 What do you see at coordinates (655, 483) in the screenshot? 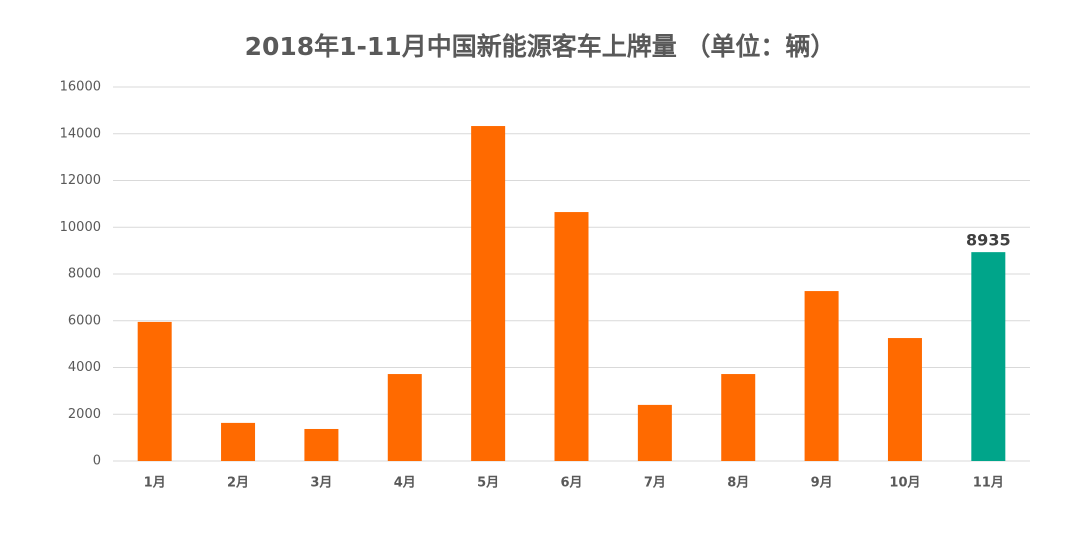
I see `x-tick-label: 7月` at bounding box center [655, 483].